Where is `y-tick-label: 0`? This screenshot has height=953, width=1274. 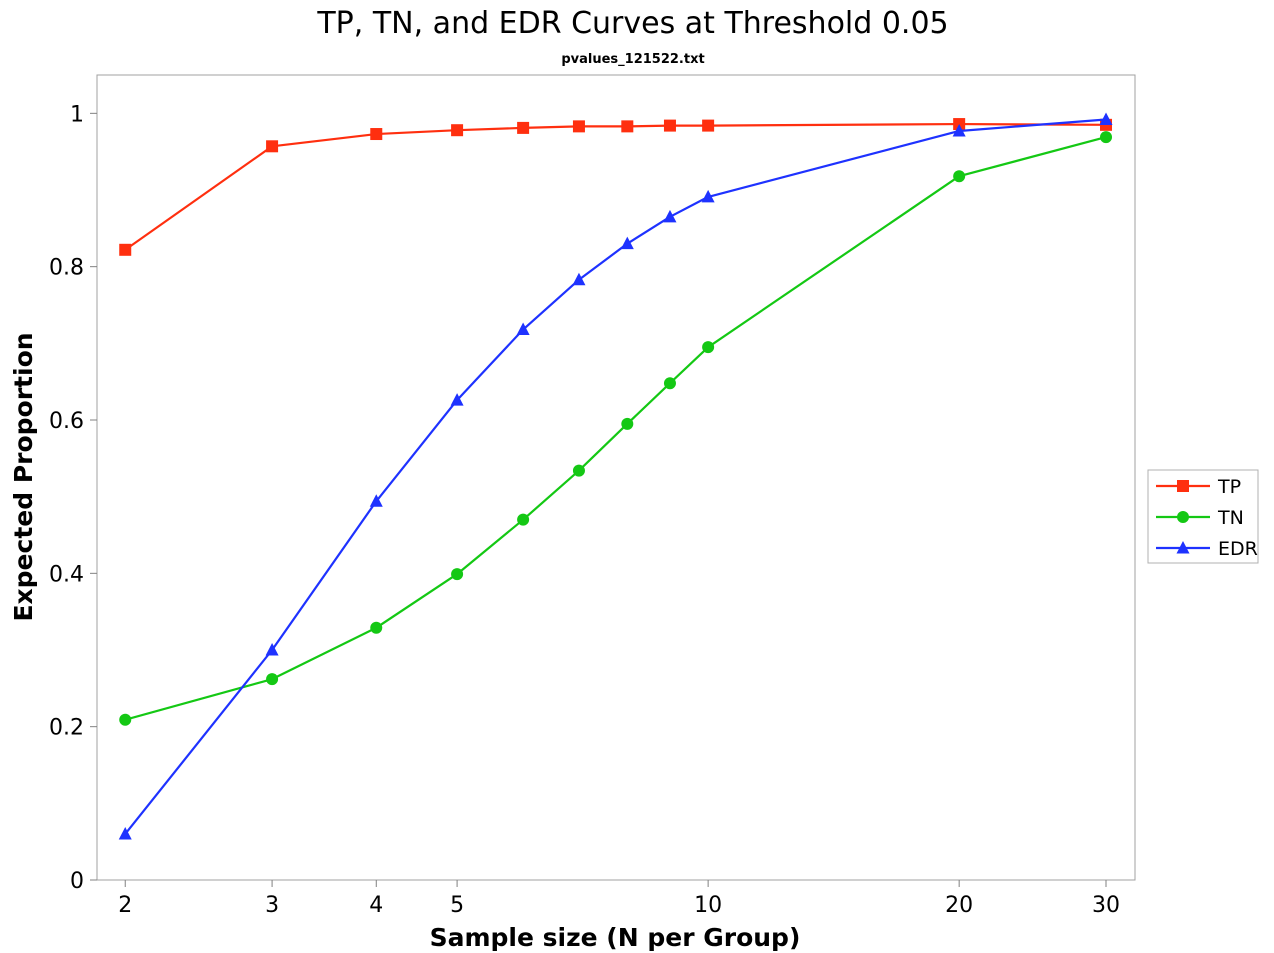 y-tick-label: 0 is located at coordinates (77, 881).